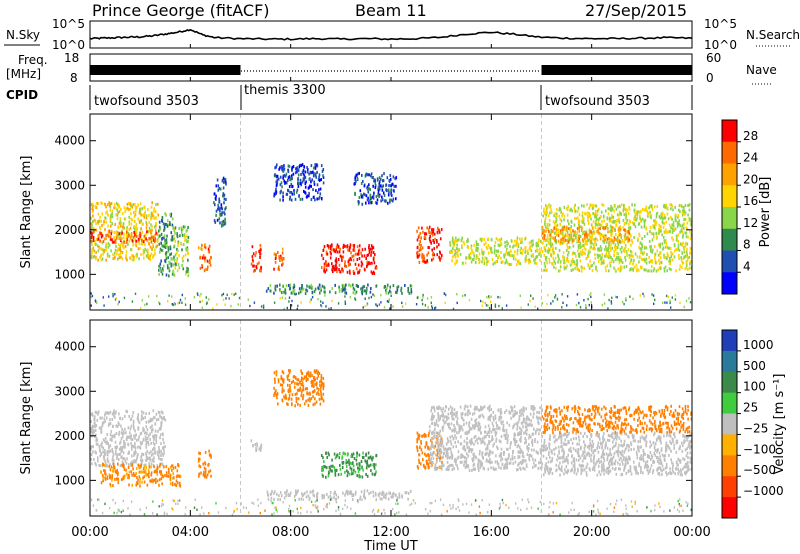 The height and width of the screenshot is (554, 800). What do you see at coordinates (391, 34) in the screenshot?
I see `noise-sky-line` at bounding box center [391, 34].